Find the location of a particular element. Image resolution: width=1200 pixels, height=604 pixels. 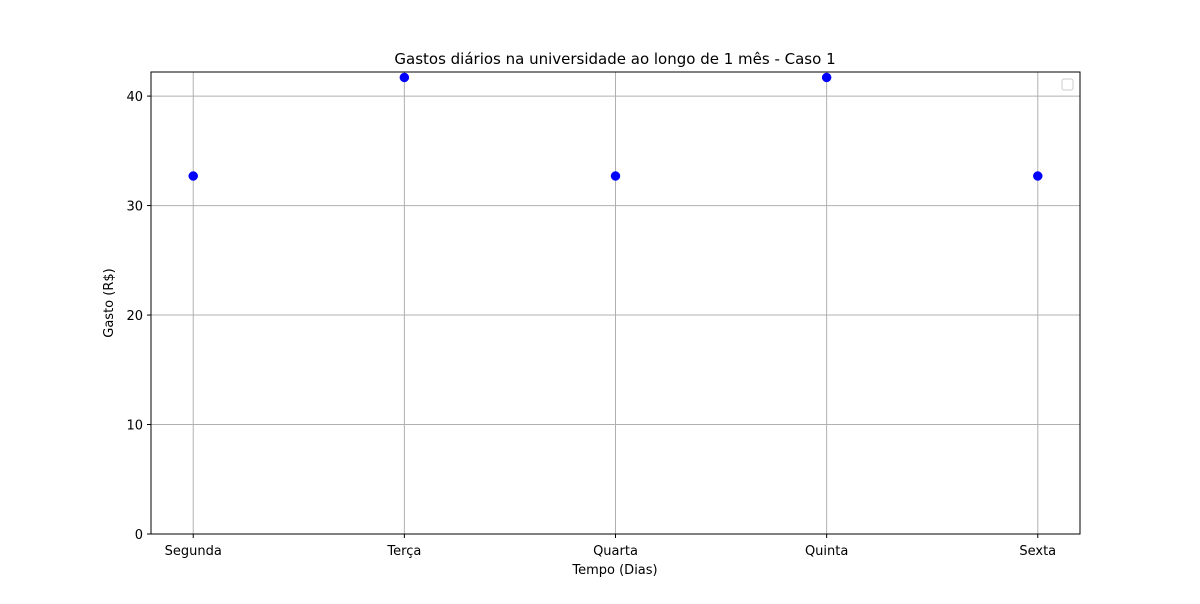

legend-box is located at coordinates (1067, 84).